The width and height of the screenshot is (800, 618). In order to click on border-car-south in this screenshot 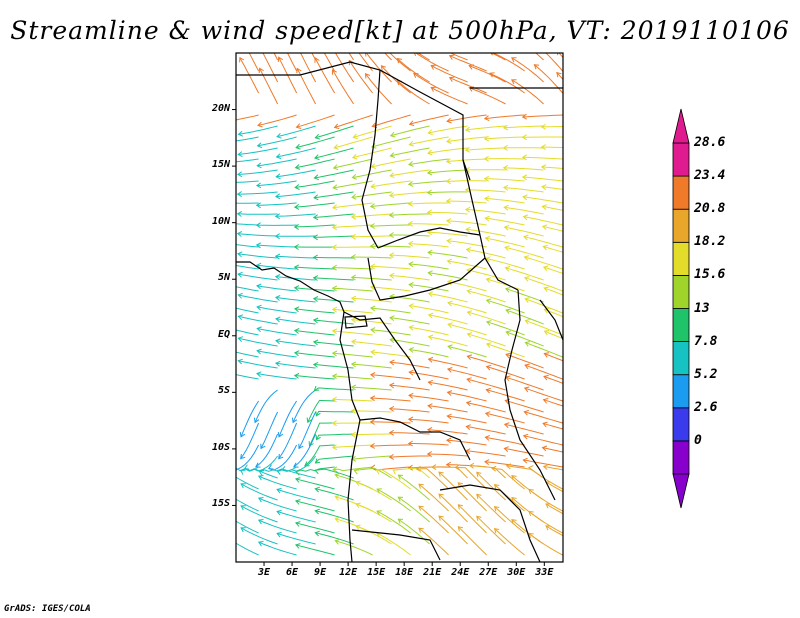, I will do `click(426, 279)`.